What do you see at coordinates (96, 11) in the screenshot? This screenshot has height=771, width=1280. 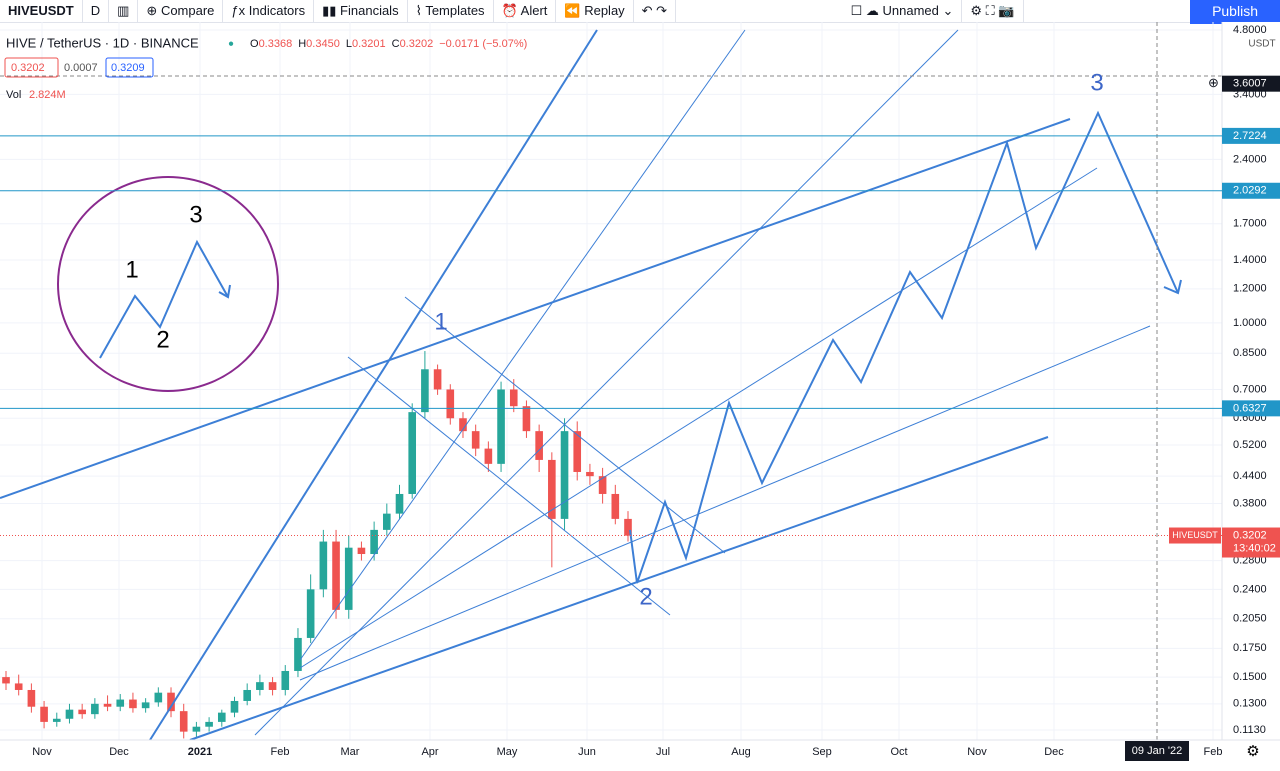 I see `interval-button: D` at bounding box center [96, 11].